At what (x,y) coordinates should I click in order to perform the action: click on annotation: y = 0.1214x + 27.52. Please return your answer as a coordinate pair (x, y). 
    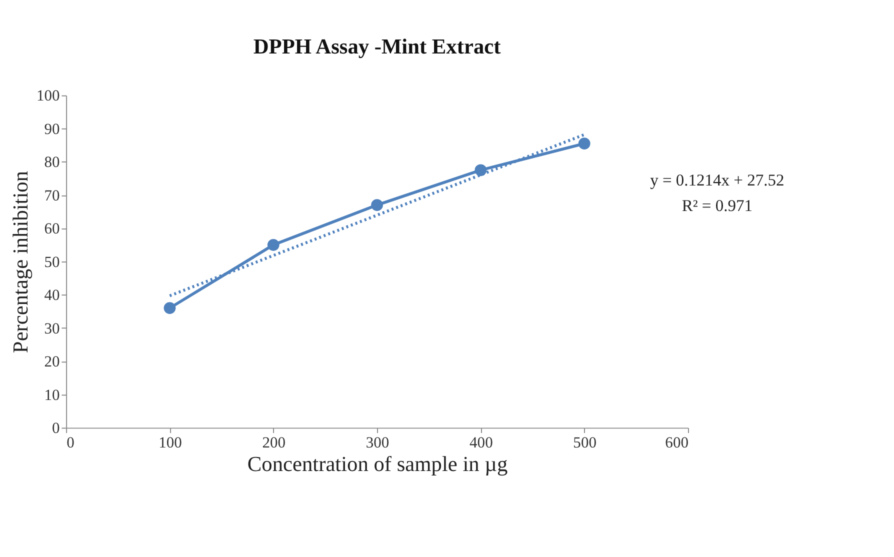
    Looking at the image, I should click on (717, 180).